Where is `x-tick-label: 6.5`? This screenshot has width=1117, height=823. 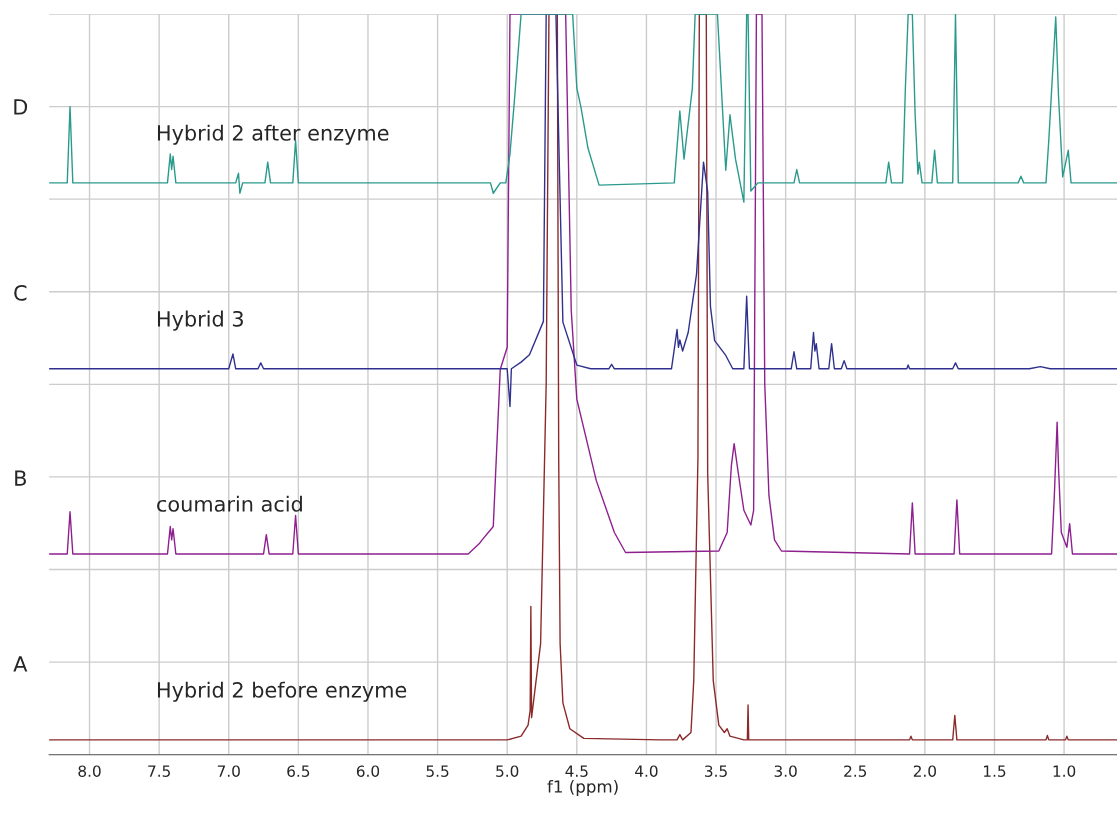 x-tick-label: 6.5 is located at coordinates (298, 771).